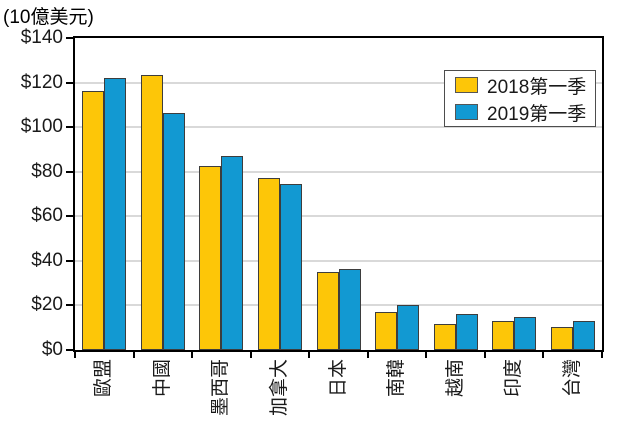 This screenshot has width=633, height=433. What do you see at coordinates (327, 311) in the screenshot?
I see `bar-2018第一季-日本` at bounding box center [327, 311].